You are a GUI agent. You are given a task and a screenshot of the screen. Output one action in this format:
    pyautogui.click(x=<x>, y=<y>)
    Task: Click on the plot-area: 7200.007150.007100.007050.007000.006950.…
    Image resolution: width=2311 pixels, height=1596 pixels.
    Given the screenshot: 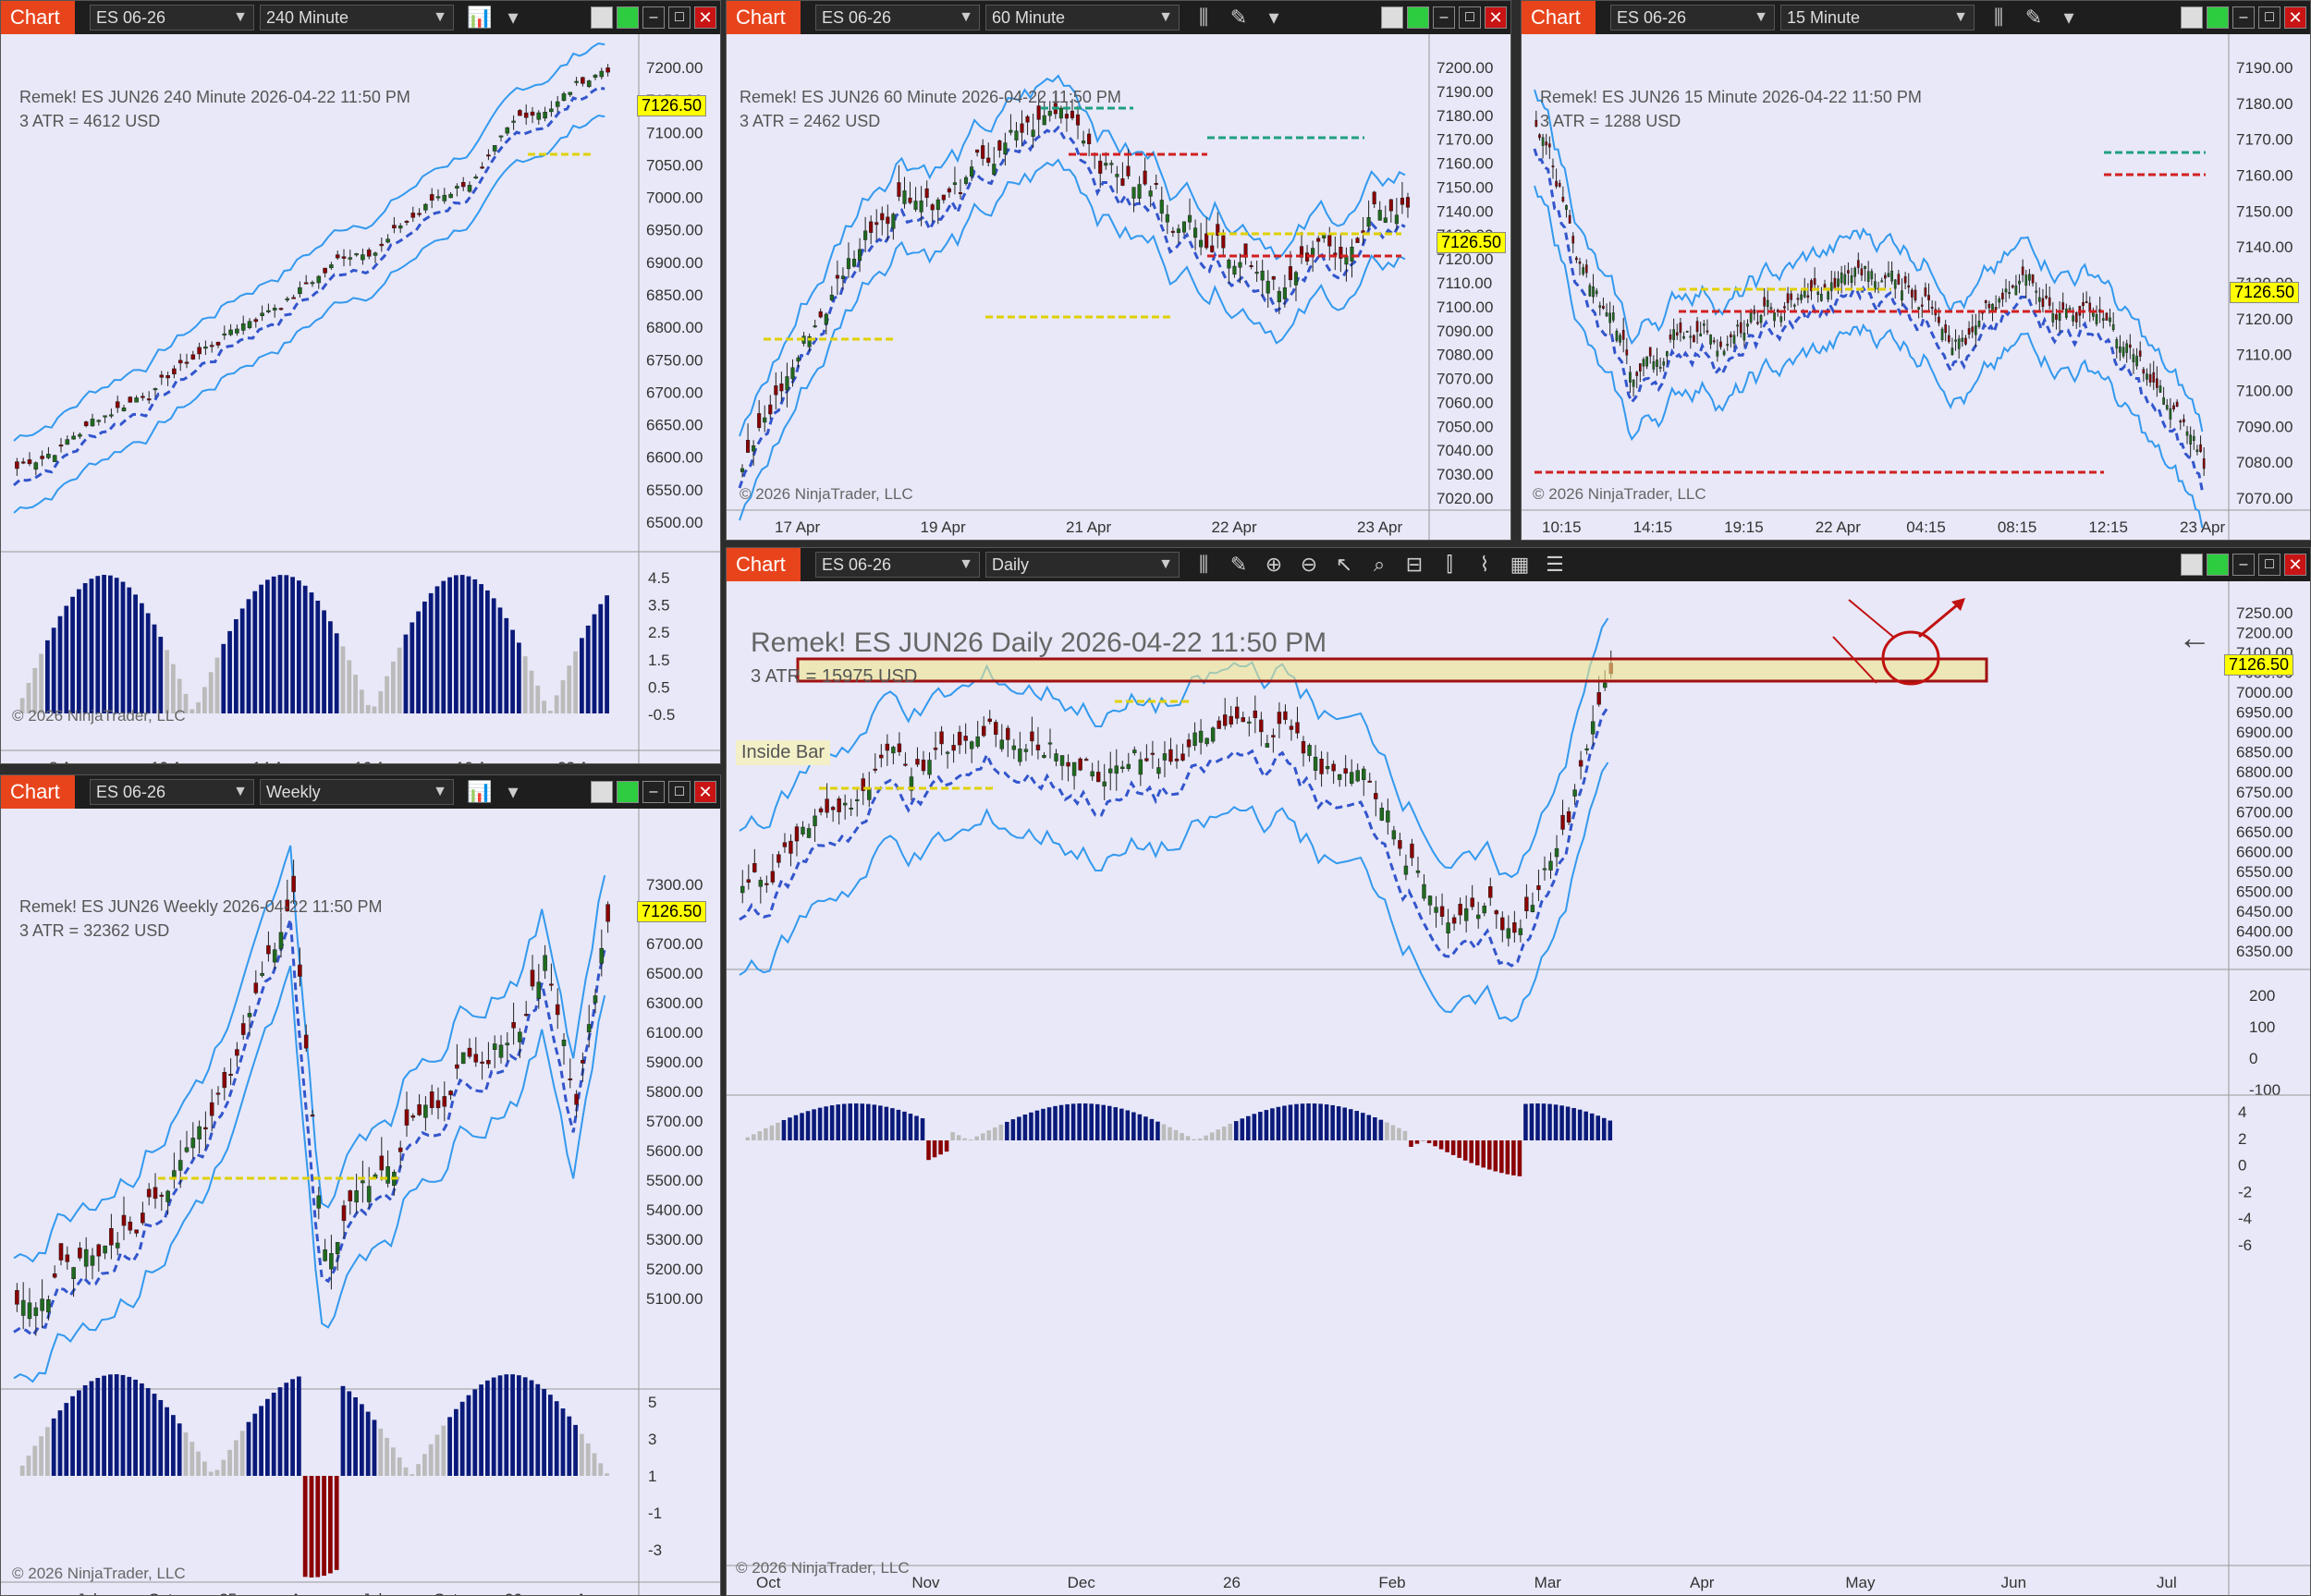 What is the action you would take?
    pyautogui.click(x=360, y=398)
    